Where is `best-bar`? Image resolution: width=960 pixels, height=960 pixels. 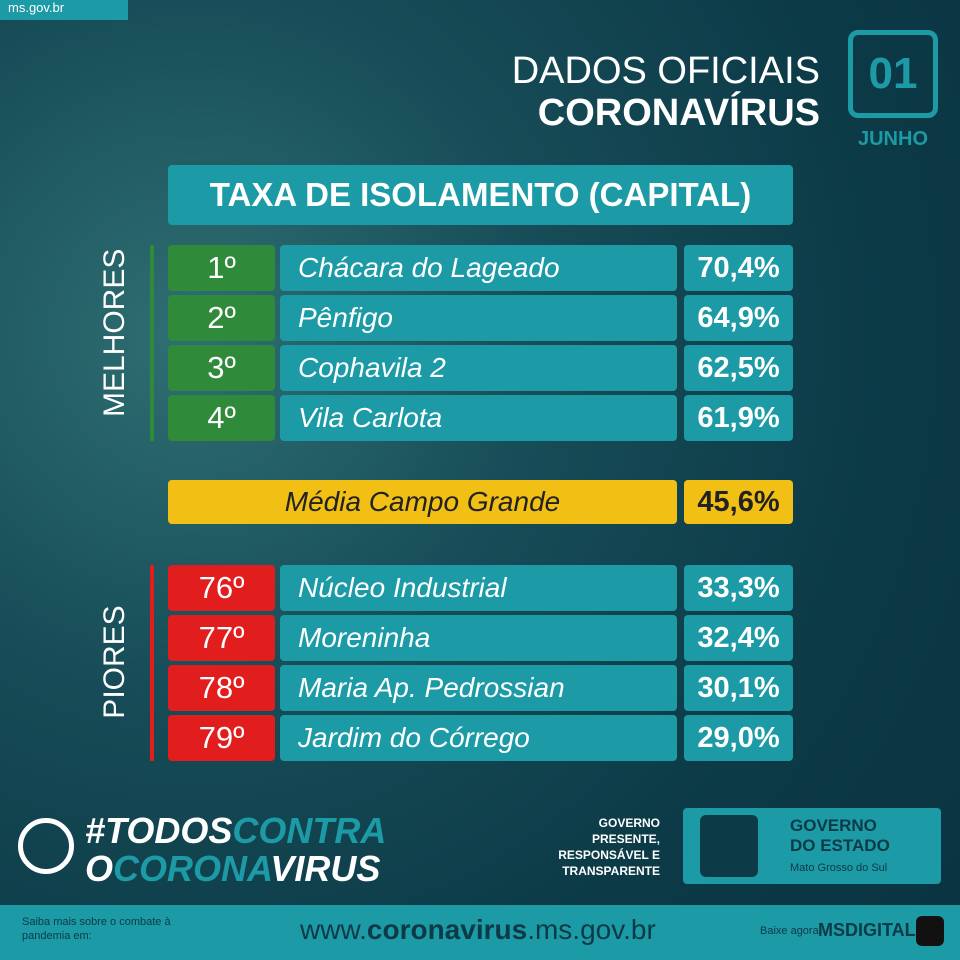 best-bar is located at coordinates (152, 343).